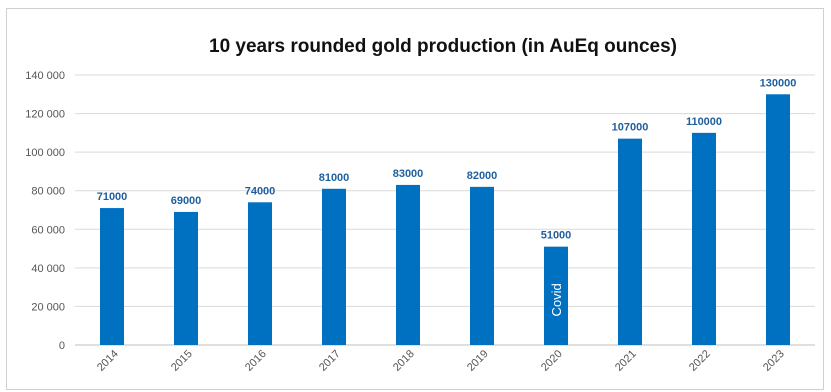 The width and height of the screenshot is (831, 392). What do you see at coordinates (260, 191) in the screenshot?
I see `data-label-2016: 74000` at bounding box center [260, 191].